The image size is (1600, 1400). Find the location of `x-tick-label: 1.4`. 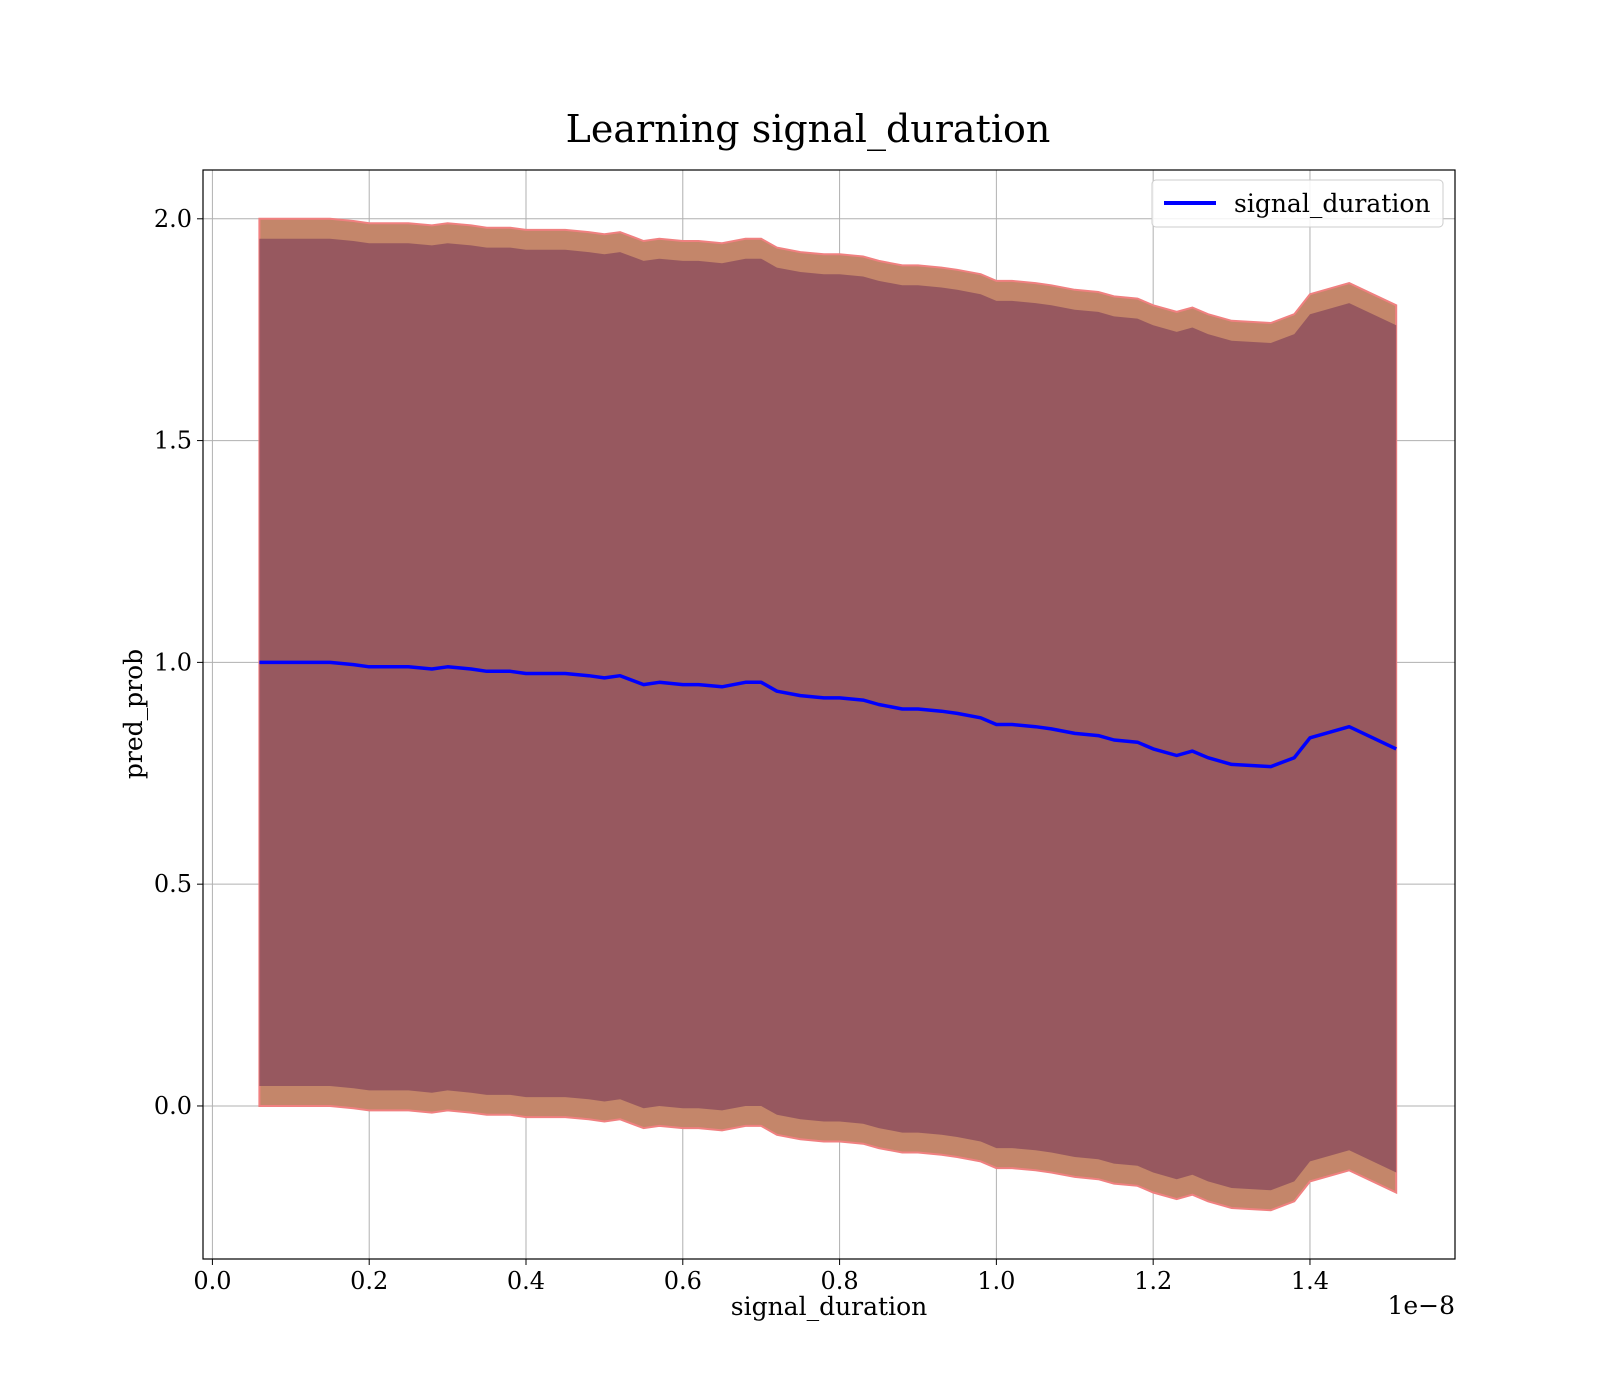

x-tick-label: 1.4 is located at coordinates (1310, 1281).